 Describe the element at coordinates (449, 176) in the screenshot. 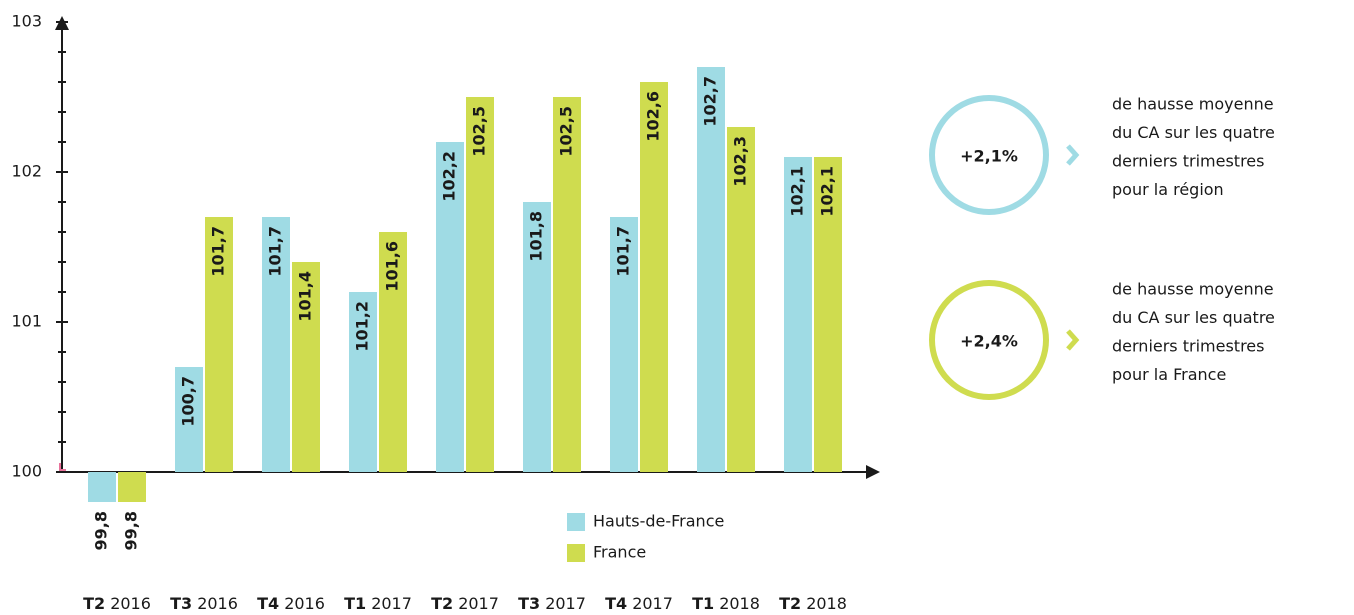

I see `bar-value-label: 102,2` at that location.